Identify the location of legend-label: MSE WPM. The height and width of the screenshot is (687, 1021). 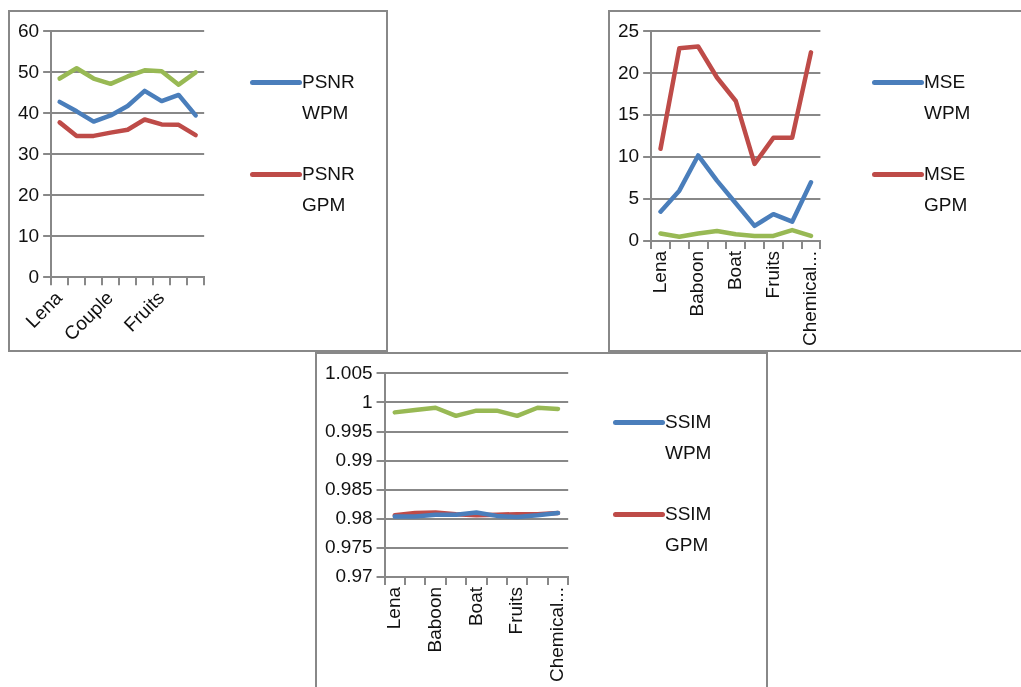
(948, 97).